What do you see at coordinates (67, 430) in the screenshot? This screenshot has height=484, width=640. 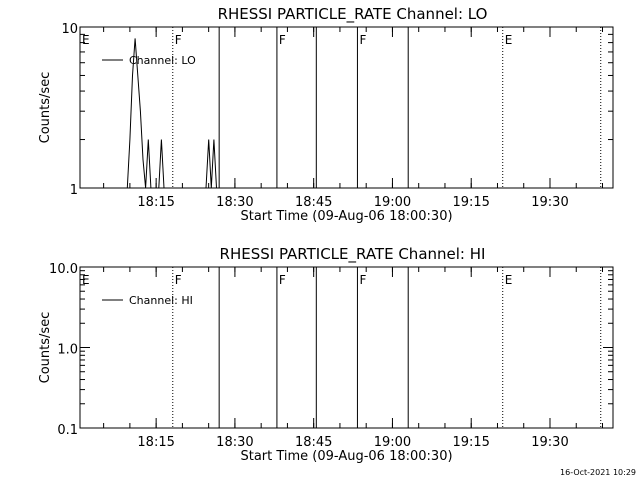 I see `y-tick-label: 0.1` at bounding box center [67, 430].